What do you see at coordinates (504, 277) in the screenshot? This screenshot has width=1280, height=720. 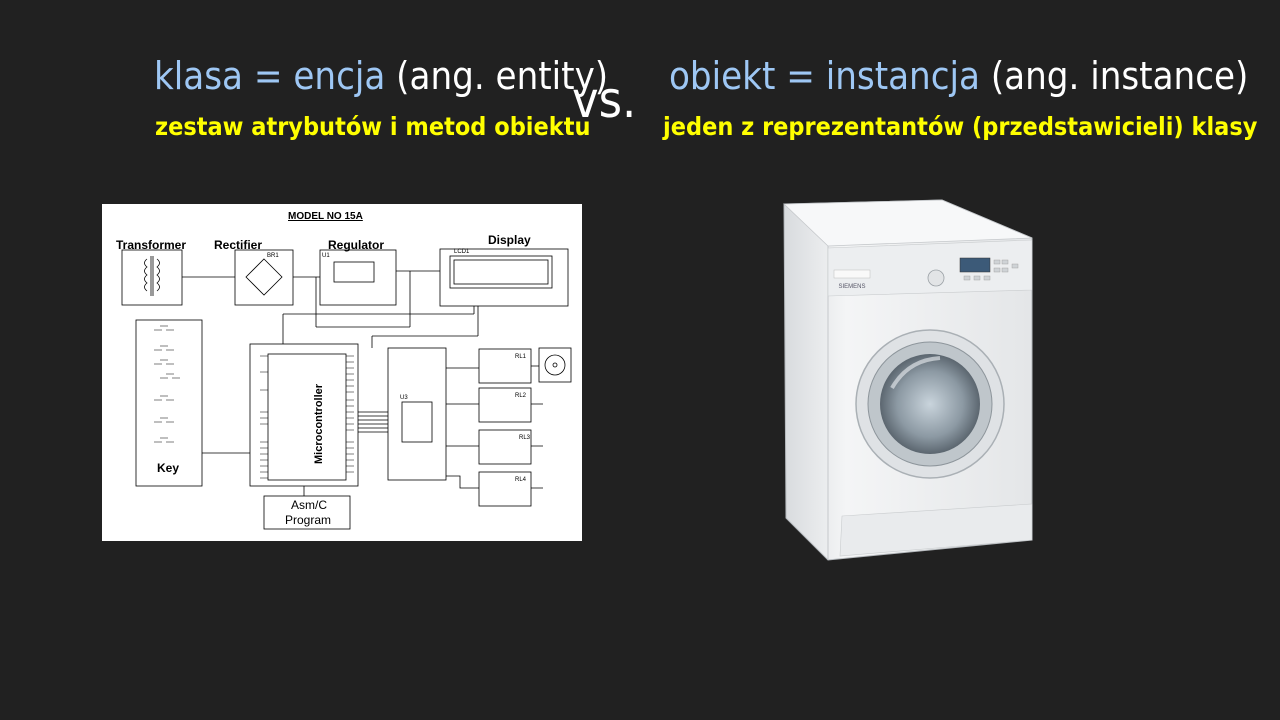 I see `display-block` at bounding box center [504, 277].